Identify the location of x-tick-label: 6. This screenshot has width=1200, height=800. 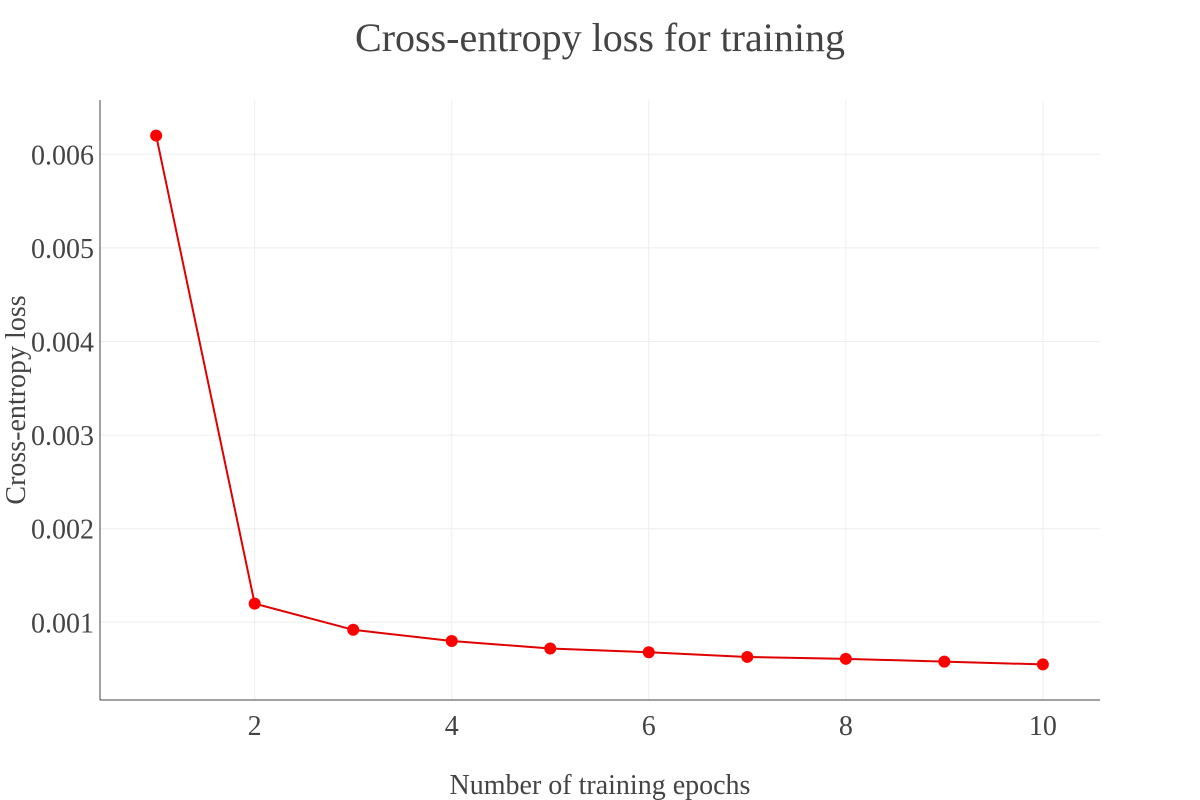
(649, 726).